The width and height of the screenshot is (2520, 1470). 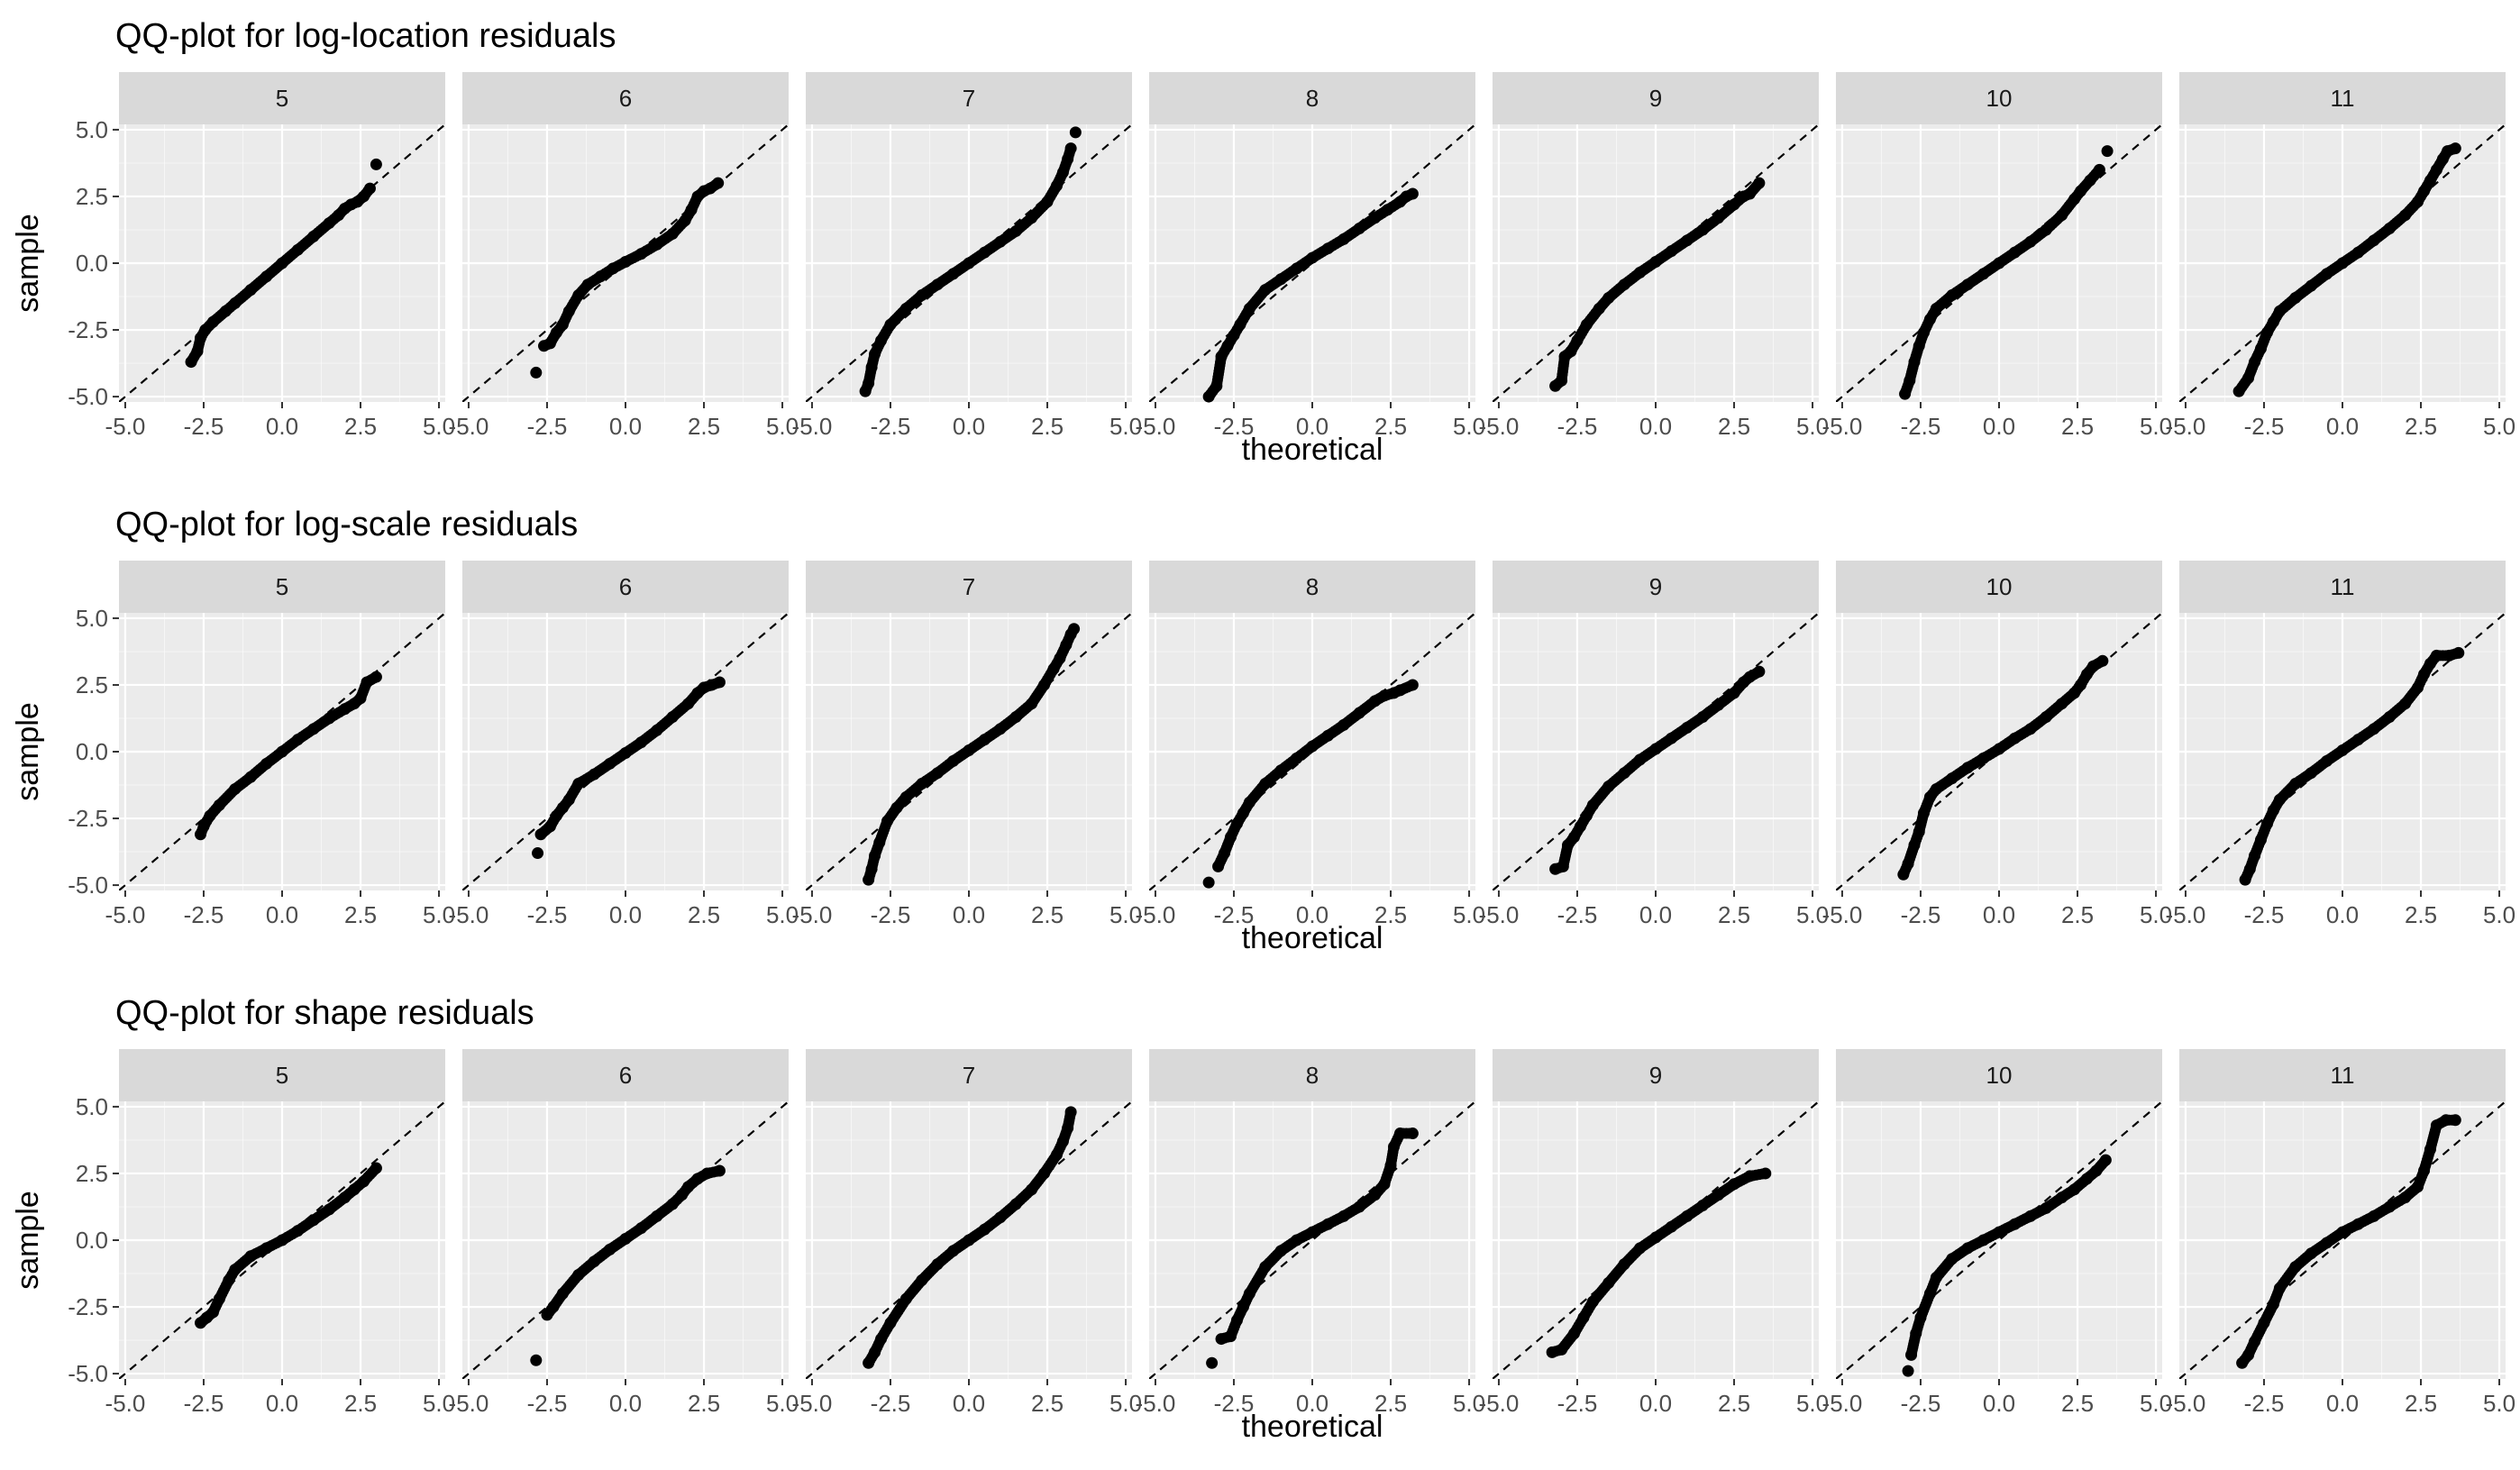 I want to click on facet-panel-7: 7 -5.0 -2.5 0.0 2.5 5.0, so click(x=967, y=256).